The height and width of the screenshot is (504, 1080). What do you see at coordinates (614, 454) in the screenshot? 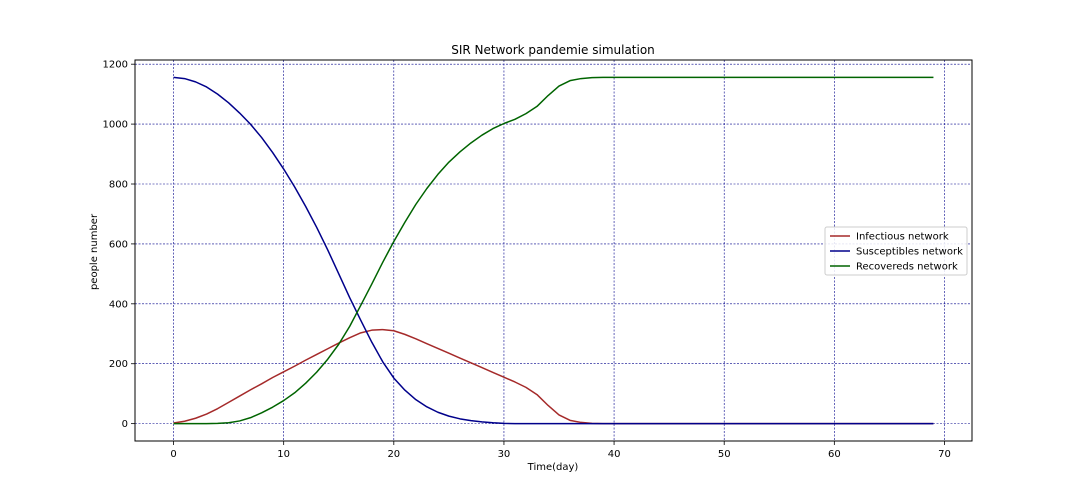
I see `x-tick-label: 40` at bounding box center [614, 454].